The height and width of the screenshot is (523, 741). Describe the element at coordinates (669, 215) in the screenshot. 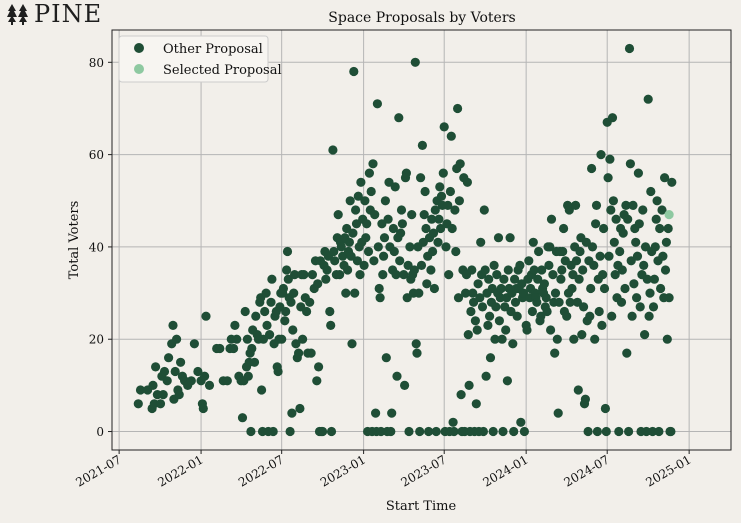

I see `point-selected-proposal` at that location.